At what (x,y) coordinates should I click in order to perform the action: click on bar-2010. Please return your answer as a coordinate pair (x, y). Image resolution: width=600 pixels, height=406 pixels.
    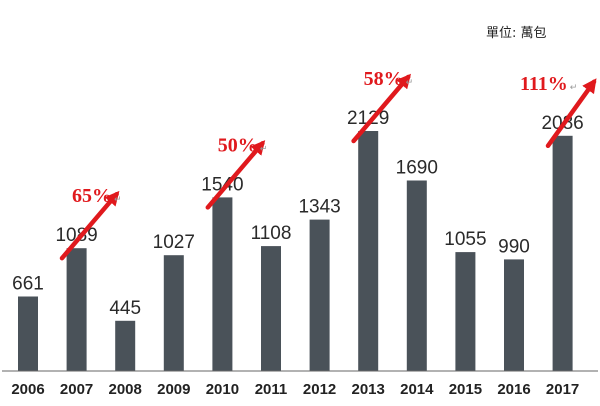
    Looking at the image, I should click on (222, 284).